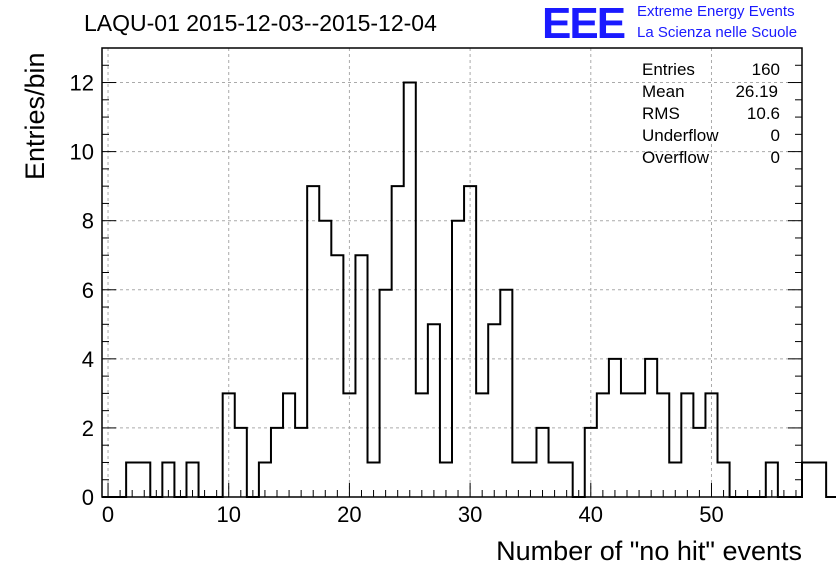  I want to click on stats-row-rms: RMS 10.6, so click(711, 115).